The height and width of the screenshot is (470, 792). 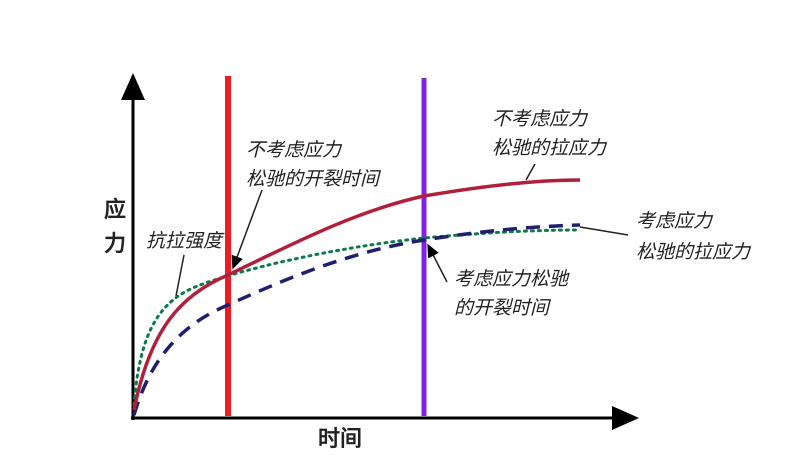 I want to click on crack-relax-leader, so click(x=437, y=263).